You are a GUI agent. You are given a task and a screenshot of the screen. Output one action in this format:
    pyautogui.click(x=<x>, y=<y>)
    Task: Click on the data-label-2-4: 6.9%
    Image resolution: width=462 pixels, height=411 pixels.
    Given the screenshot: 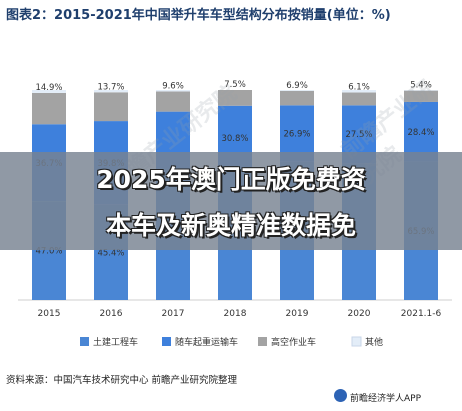 What is the action you would take?
    pyautogui.click(x=297, y=86)
    